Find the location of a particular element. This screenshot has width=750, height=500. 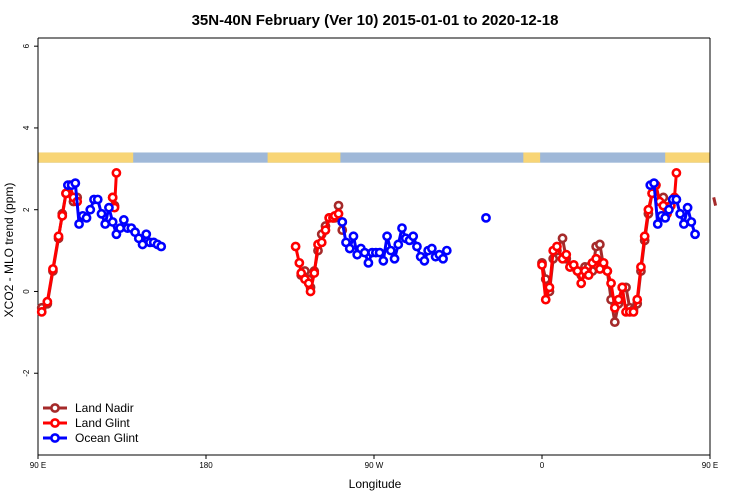

y-axis-label: XCO2 - MLO trend (ppm) is located at coordinates (9, 250).